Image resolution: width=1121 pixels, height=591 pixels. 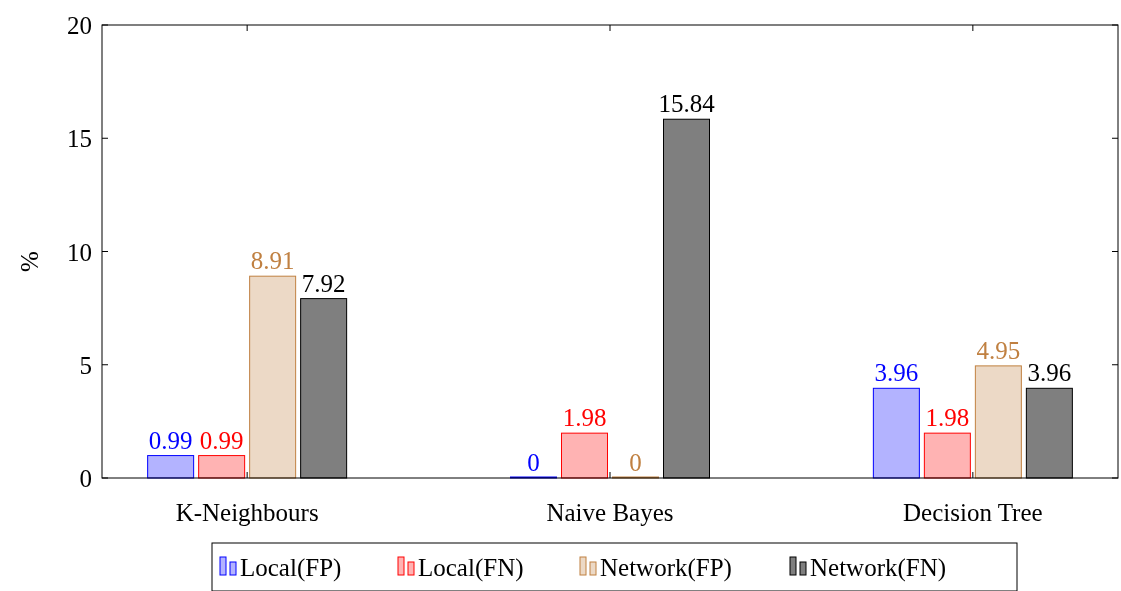 What do you see at coordinates (85, 365) in the screenshot?
I see `y-tick-label: 5` at bounding box center [85, 365].